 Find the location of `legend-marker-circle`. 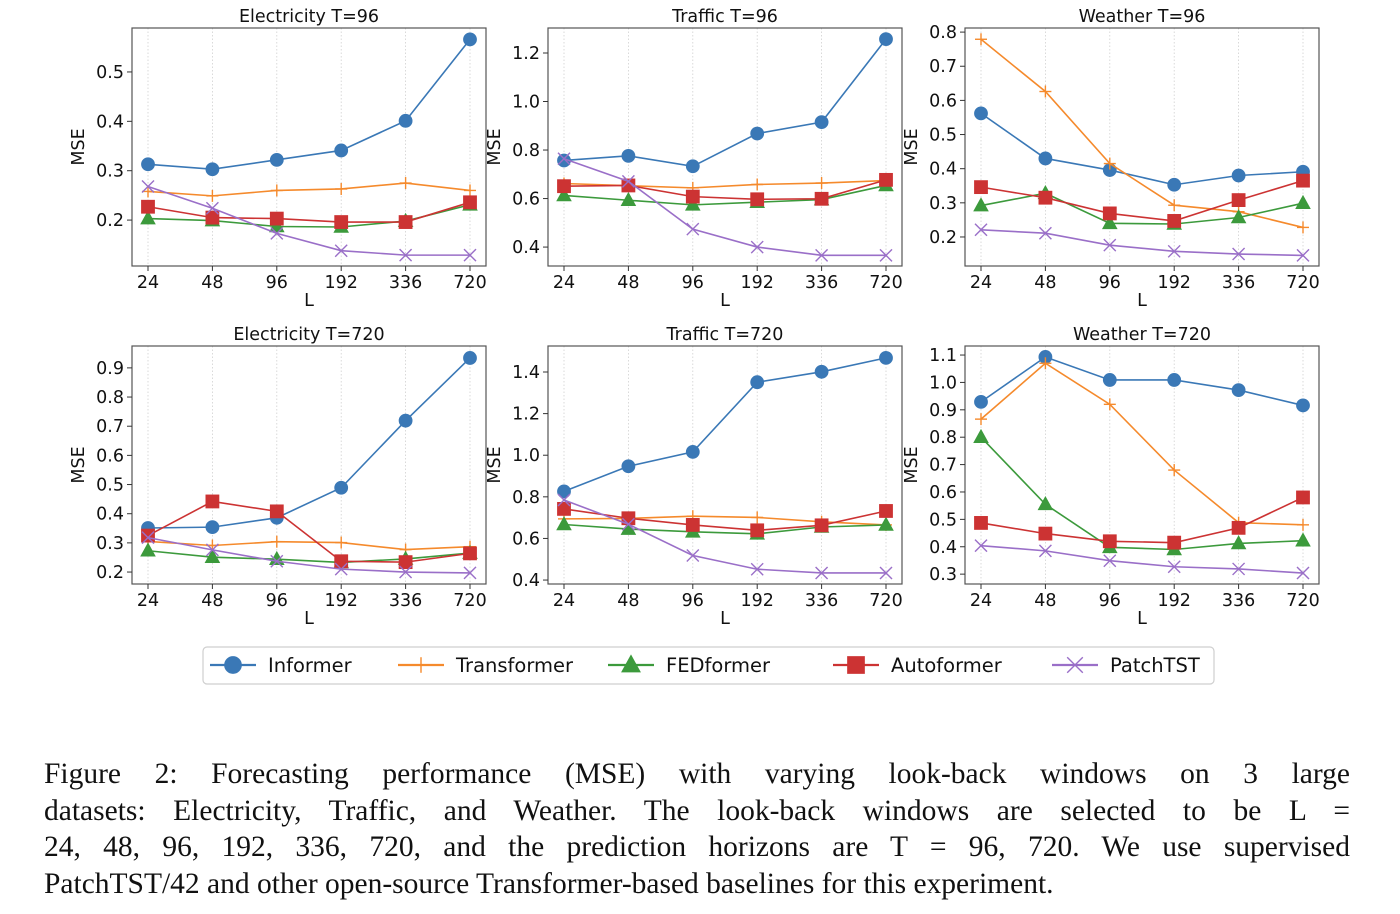

legend-marker-circle is located at coordinates (233, 665).